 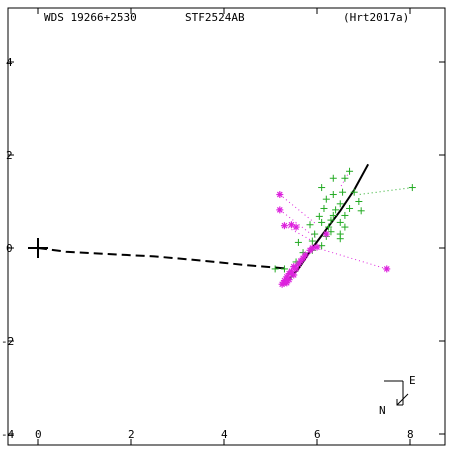 I want to click on y-tick-label: 4, so click(x=9, y=62).